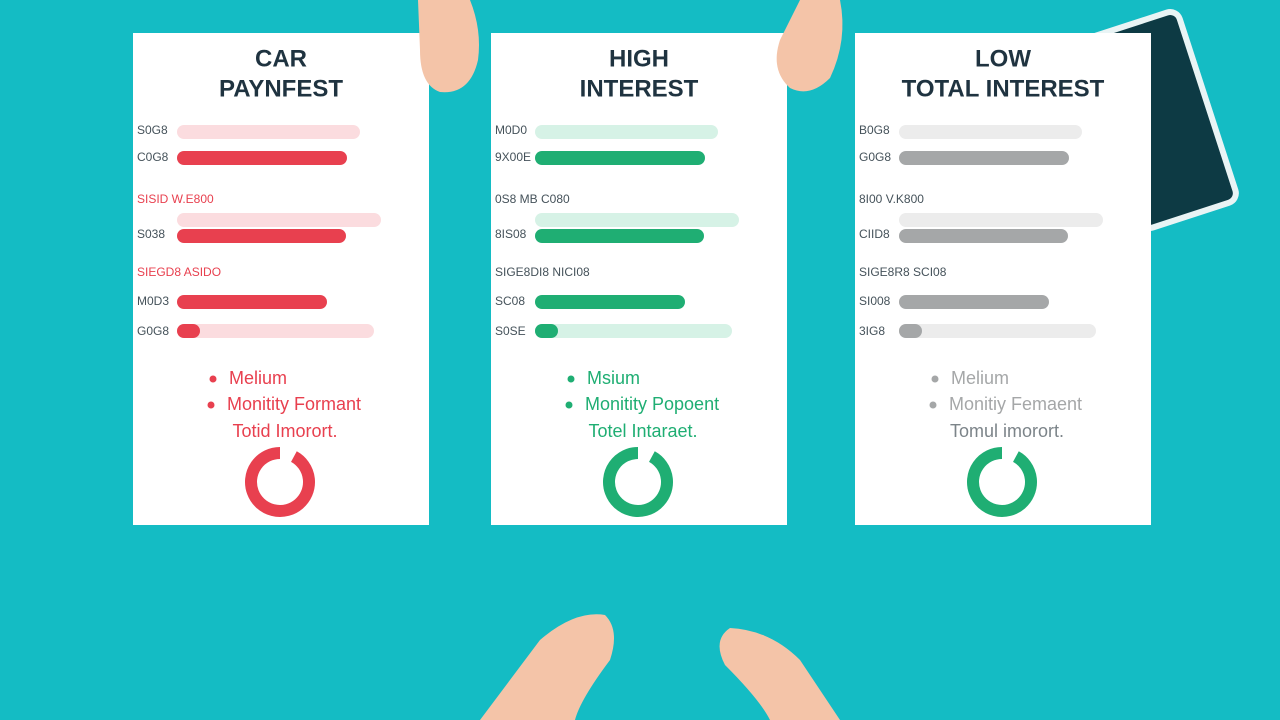 The image size is (1280, 720). Describe the element at coordinates (511, 130) in the screenshot. I see `row-label: M0D0` at that location.